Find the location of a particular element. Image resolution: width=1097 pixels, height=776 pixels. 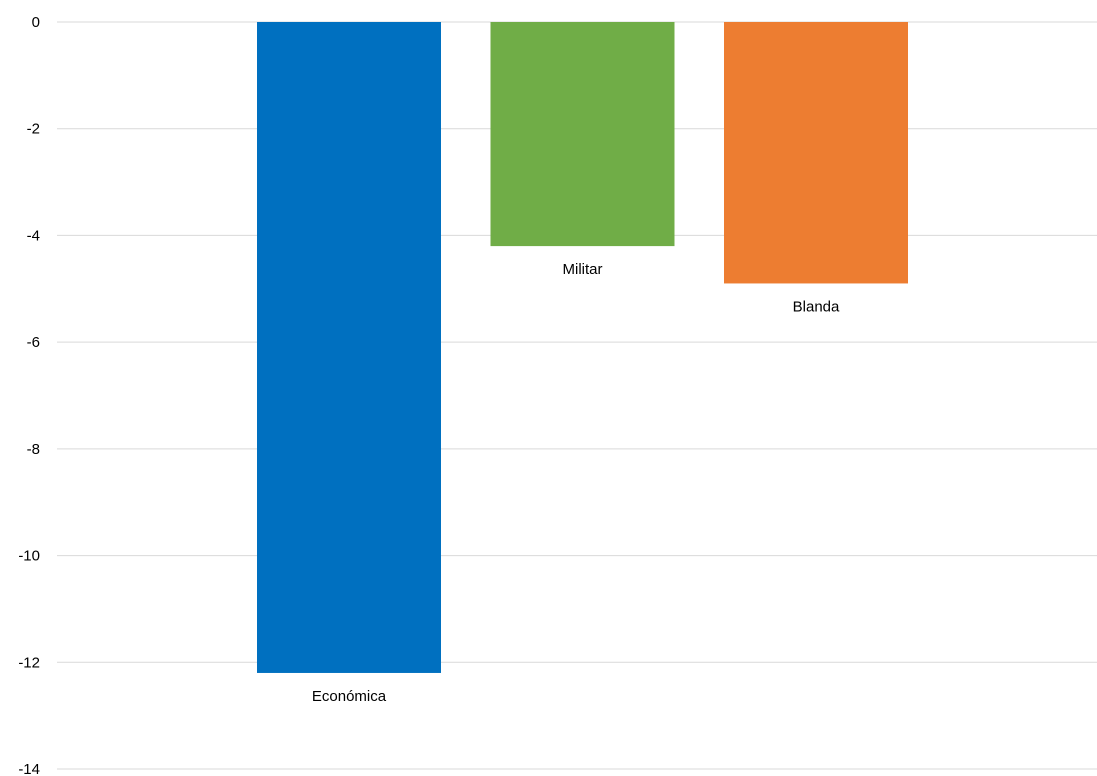

bar-label: Económica is located at coordinates (349, 696).